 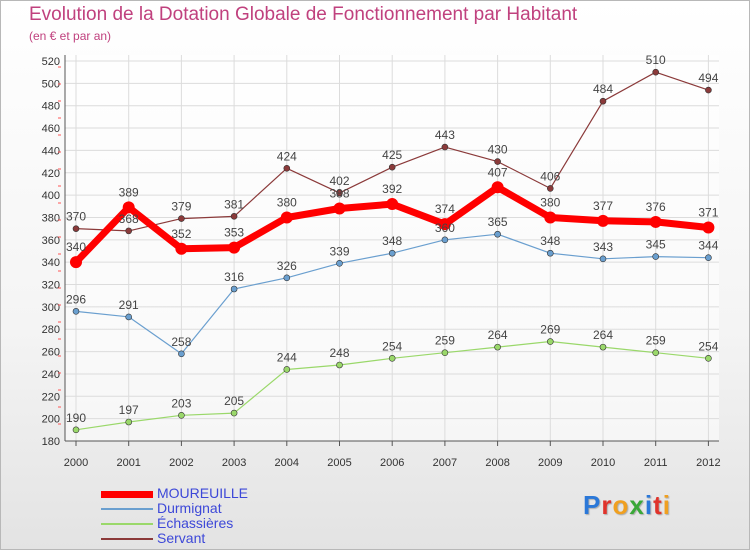 I want to click on data-label: 343, so click(x=603, y=247).